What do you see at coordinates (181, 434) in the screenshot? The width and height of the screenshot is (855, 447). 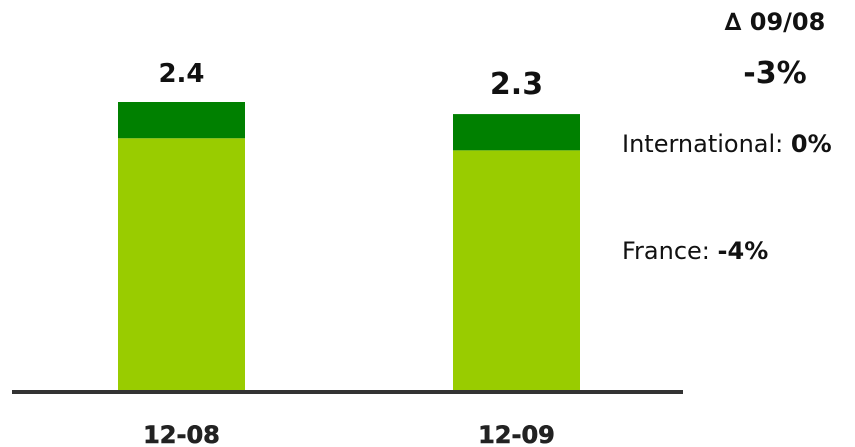 I see `x-tick-label-12-08: 12-08` at bounding box center [181, 434].